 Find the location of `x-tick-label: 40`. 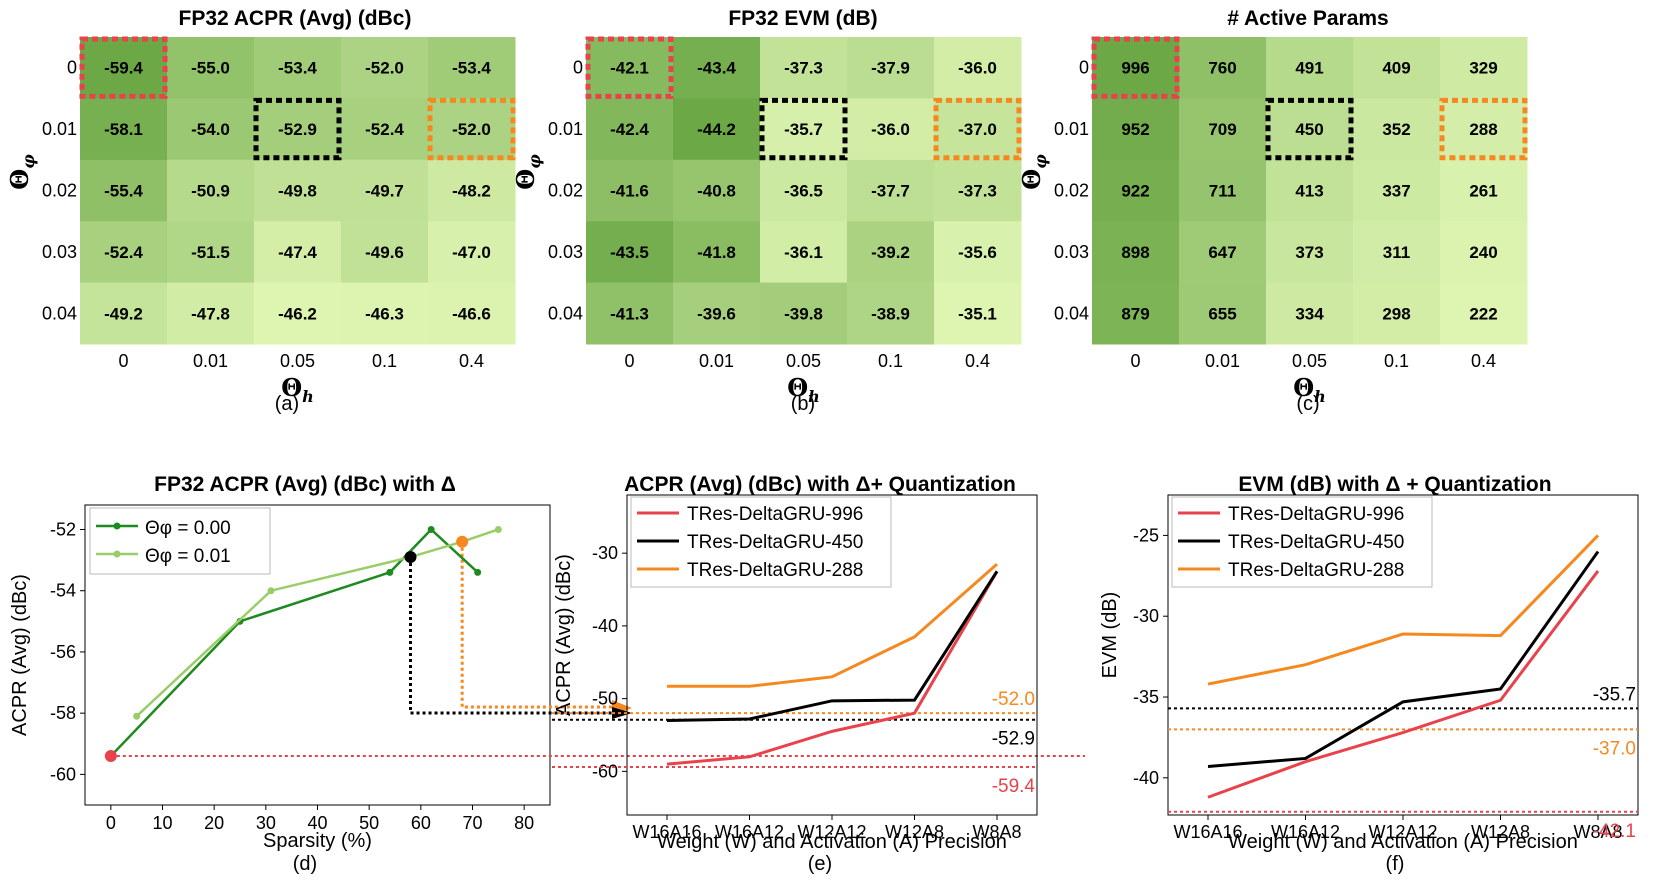

x-tick-label: 40 is located at coordinates (317, 823).